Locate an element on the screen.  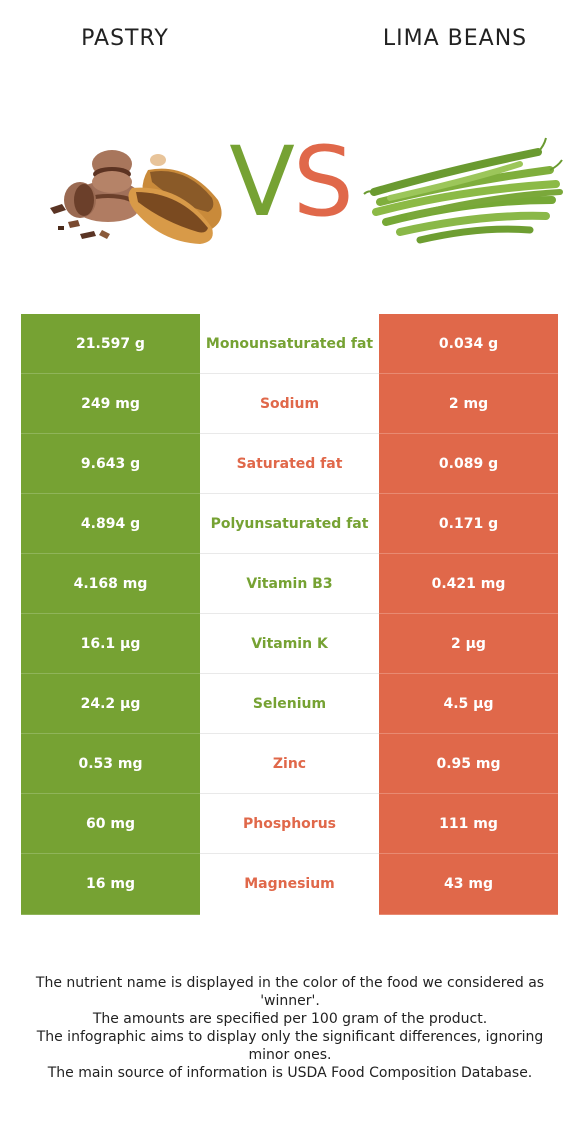
lima-beans-title: LIMA BEANS is located at coordinates (455, 38).